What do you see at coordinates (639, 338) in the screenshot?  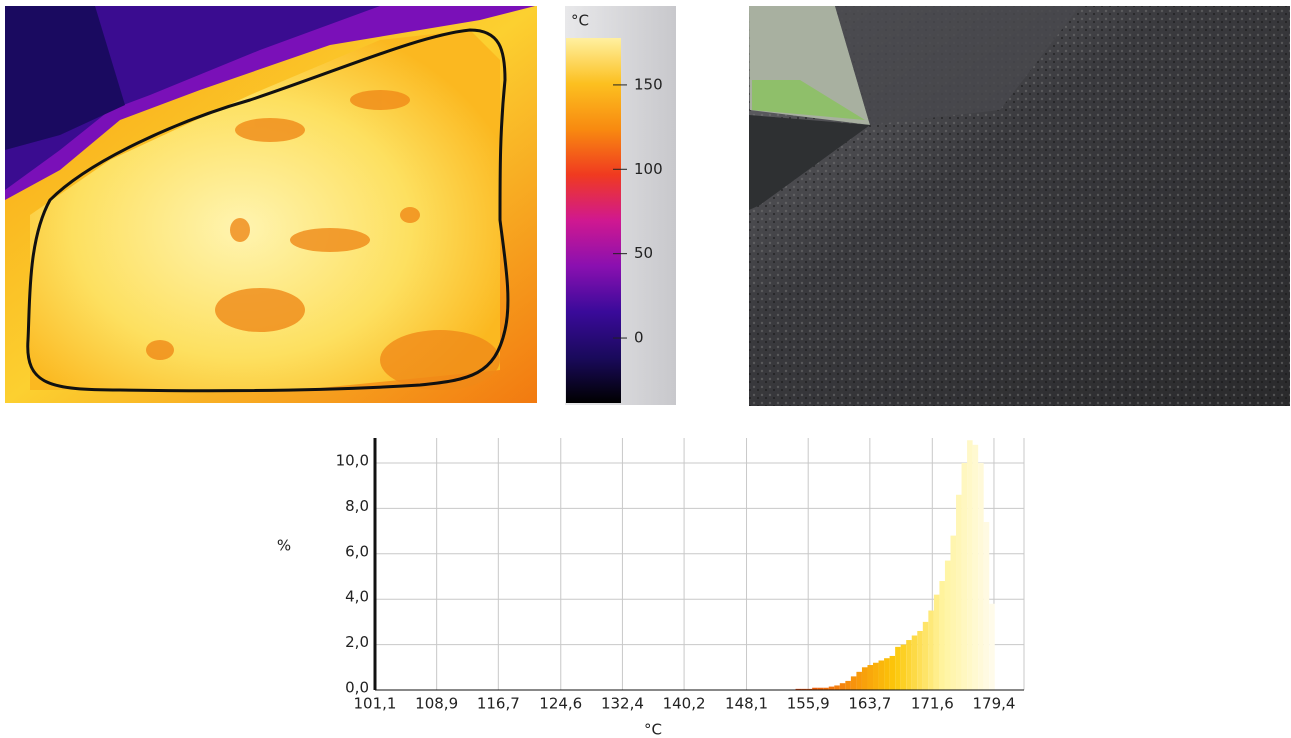 I see `colorbar-tick-label: 0` at bounding box center [639, 338].